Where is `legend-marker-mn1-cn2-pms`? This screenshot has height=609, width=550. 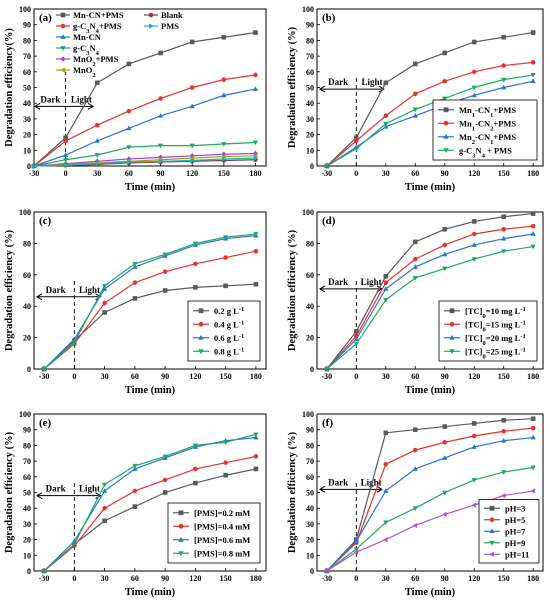 legend-marker-mn1-cn2-pms is located at coordinates (446, 123).